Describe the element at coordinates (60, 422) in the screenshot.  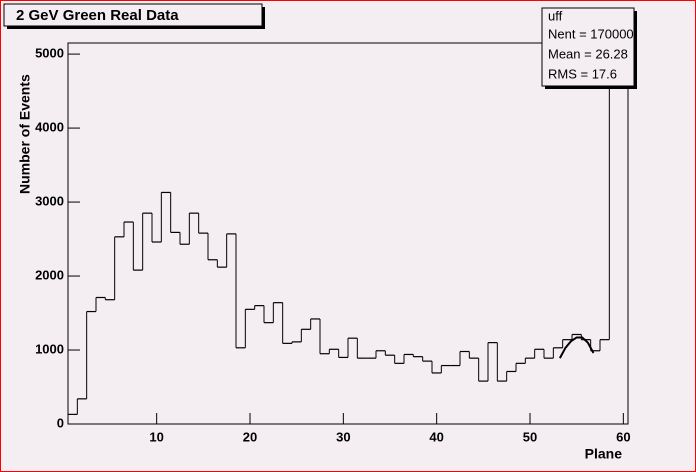
I see `y-tick-label: 0` at that location.